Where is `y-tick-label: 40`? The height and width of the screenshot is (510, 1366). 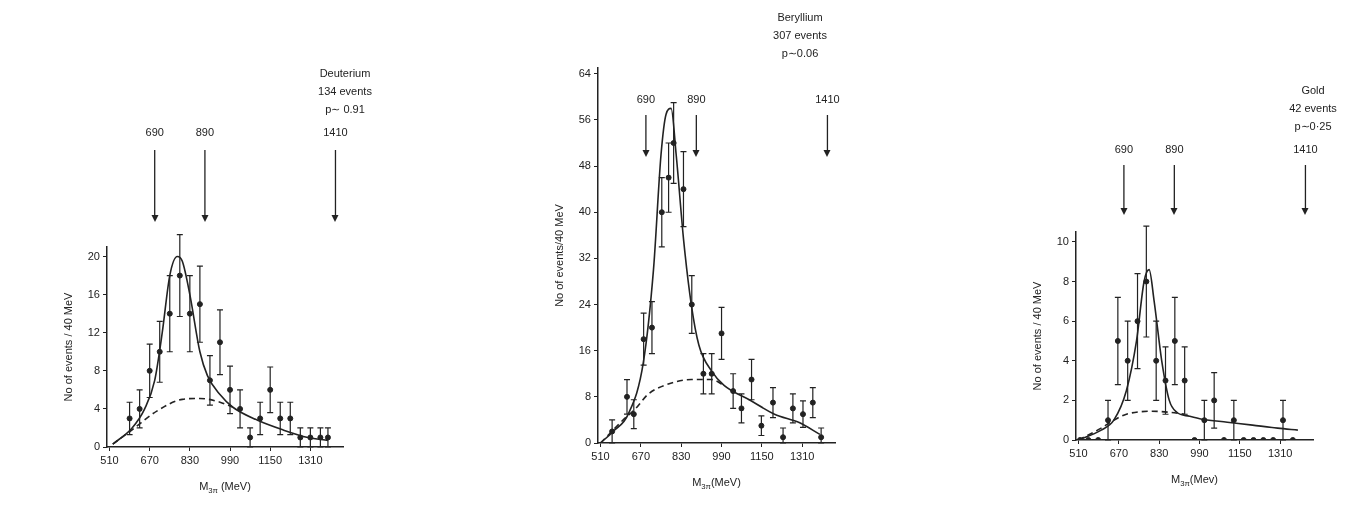 y-tick-label: 40 is located at coordinates (584, 211).